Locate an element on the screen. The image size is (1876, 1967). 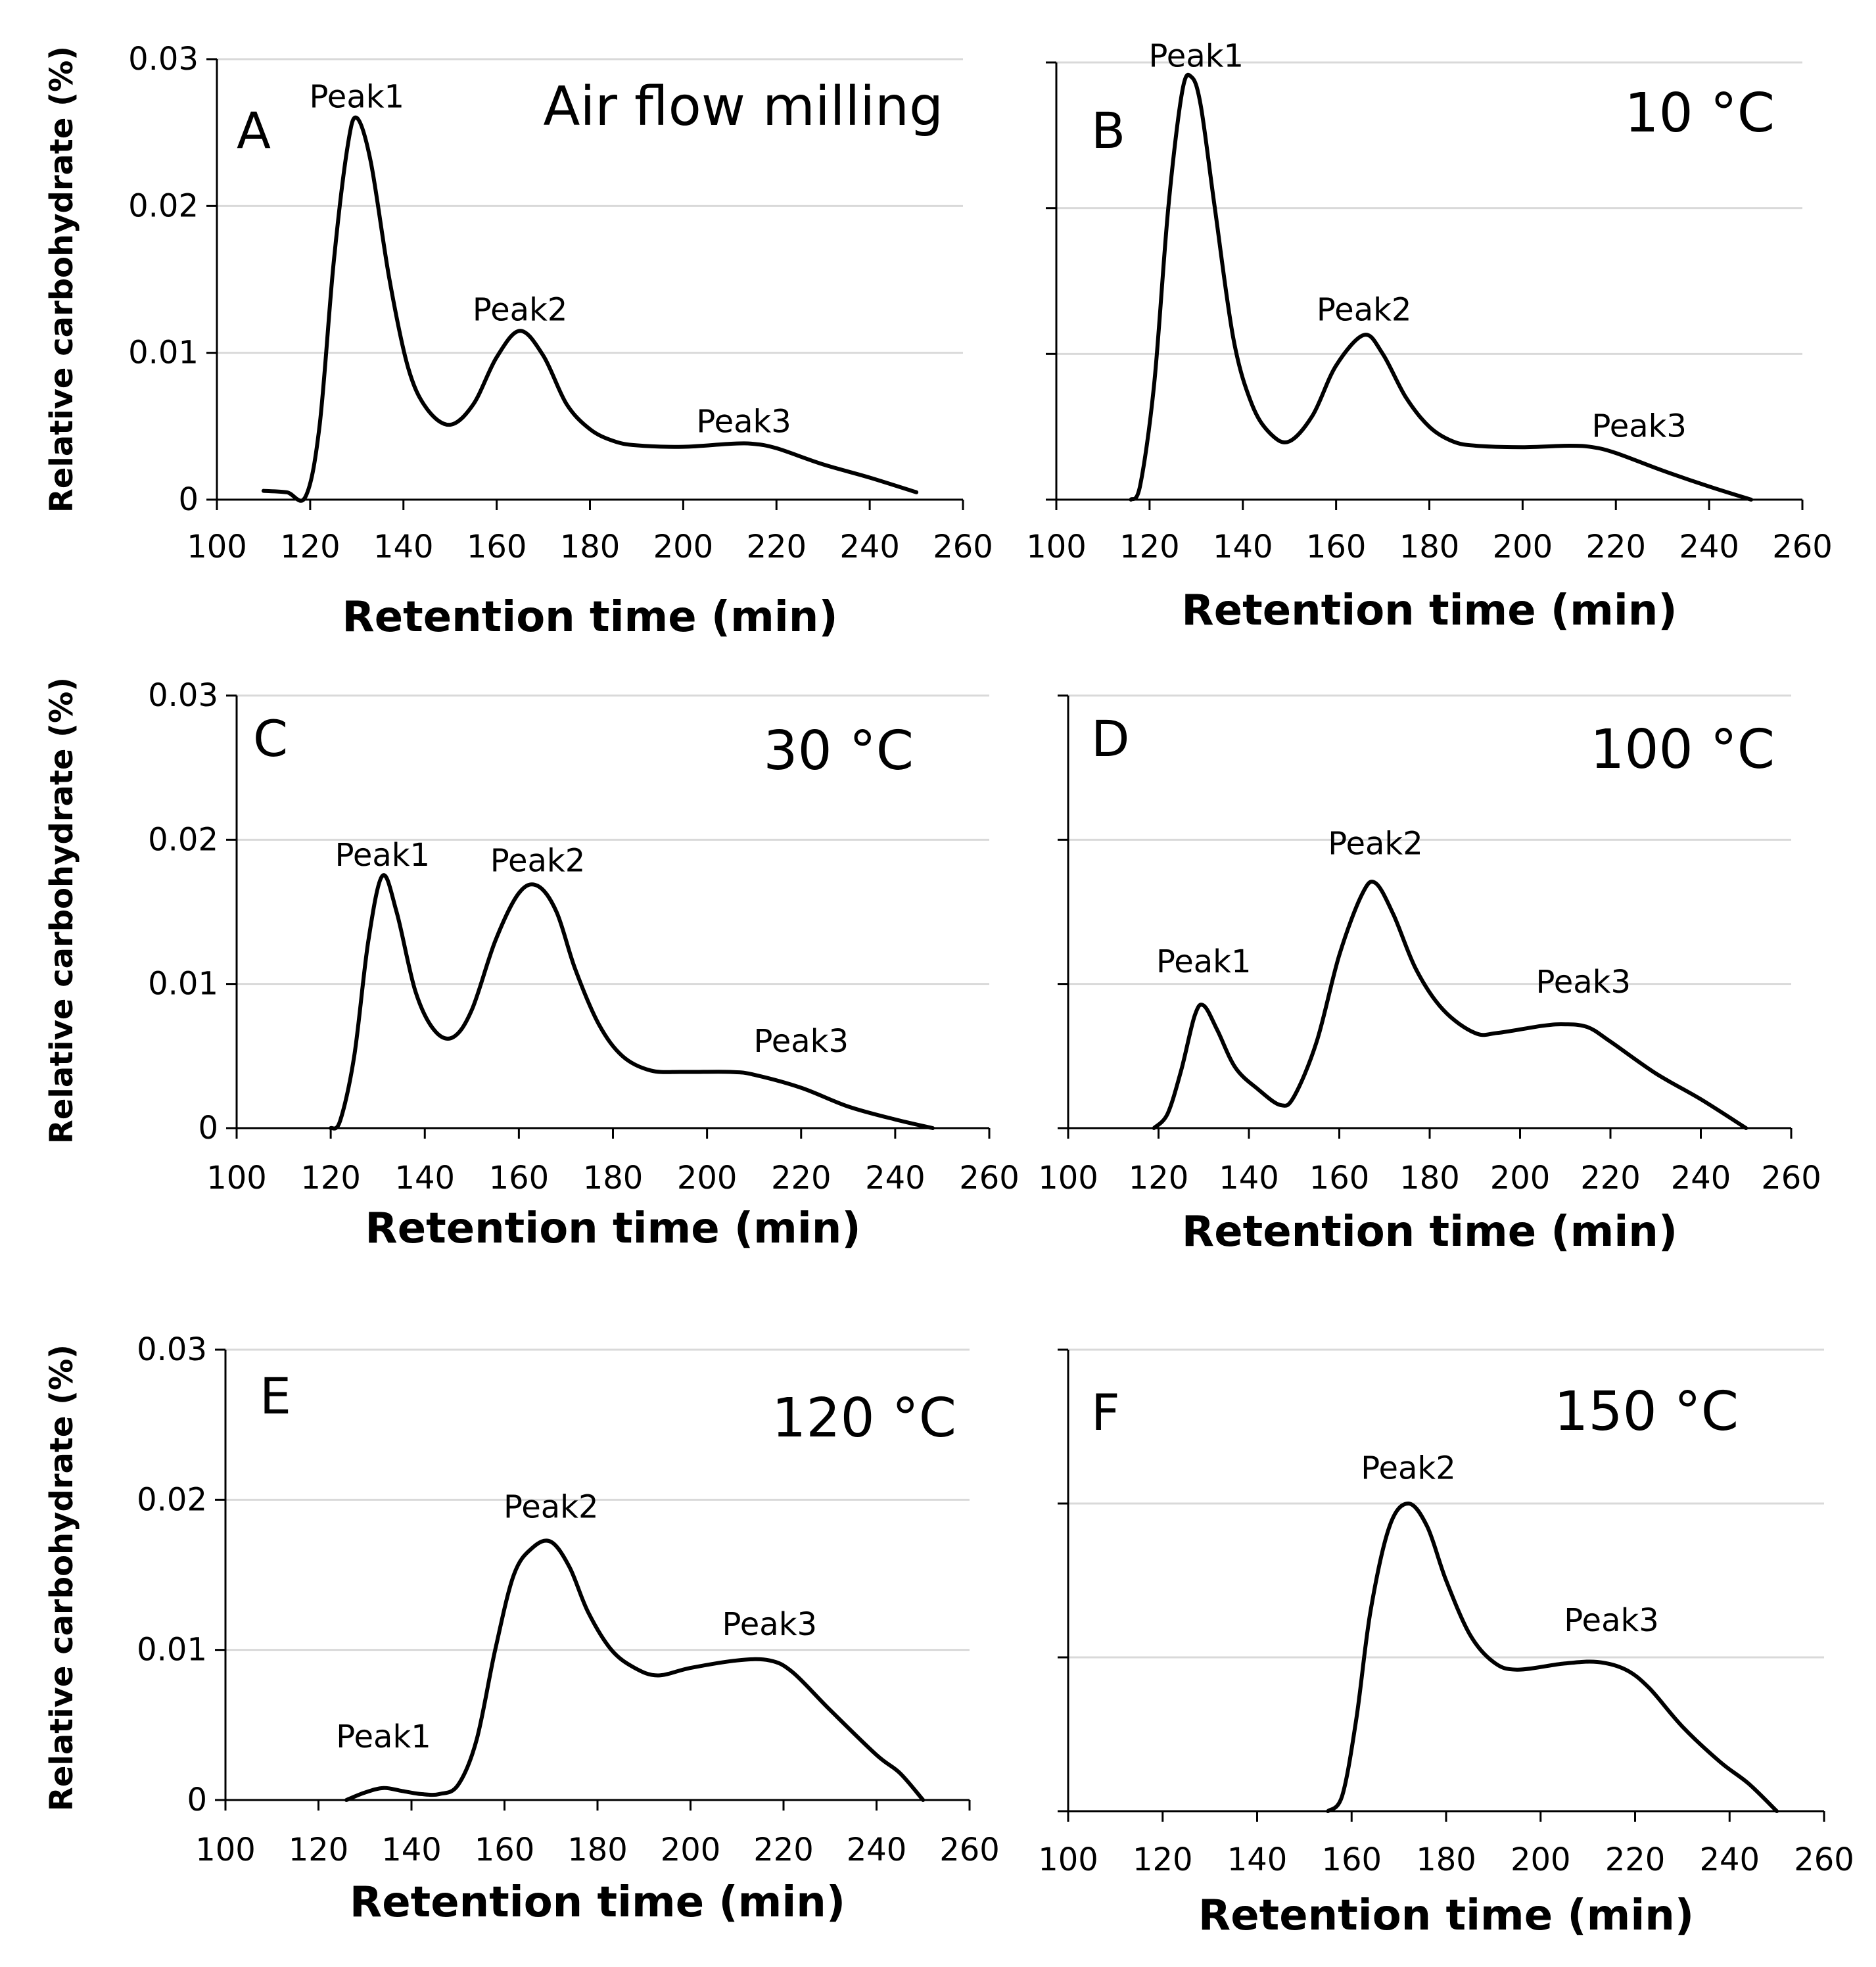
panel-c-y-tick-label: 0.01 is located at coordinates (183, 984).